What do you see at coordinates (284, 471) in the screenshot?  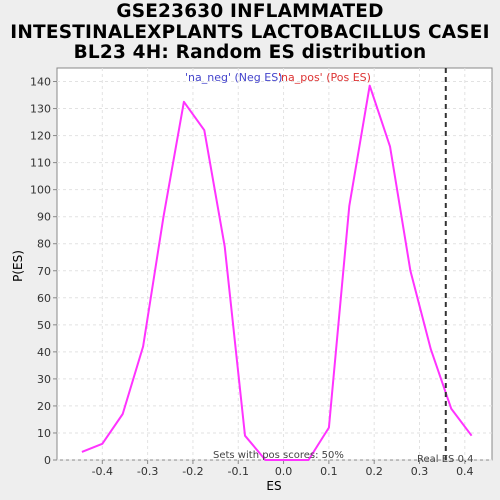 I see `x-tick-label: 0.0` at bounding box center [284, 471].